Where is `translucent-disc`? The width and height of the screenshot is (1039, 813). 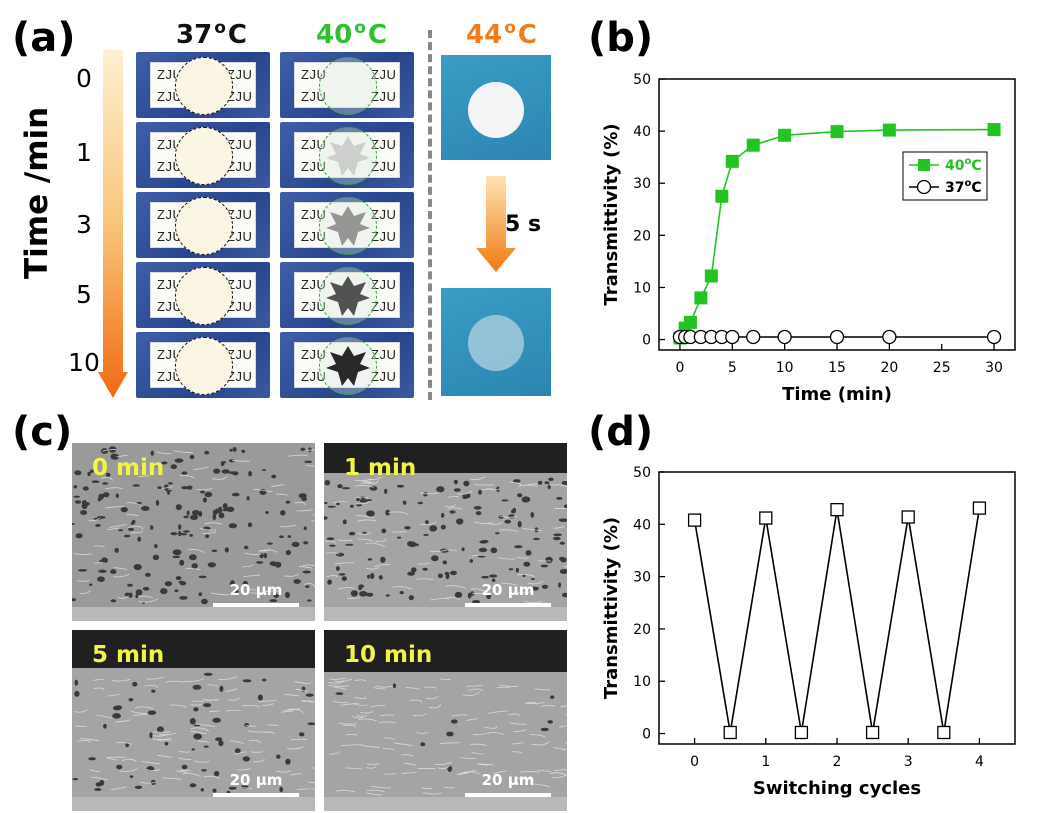
translucent-disc is located at coordinates (496, 343).